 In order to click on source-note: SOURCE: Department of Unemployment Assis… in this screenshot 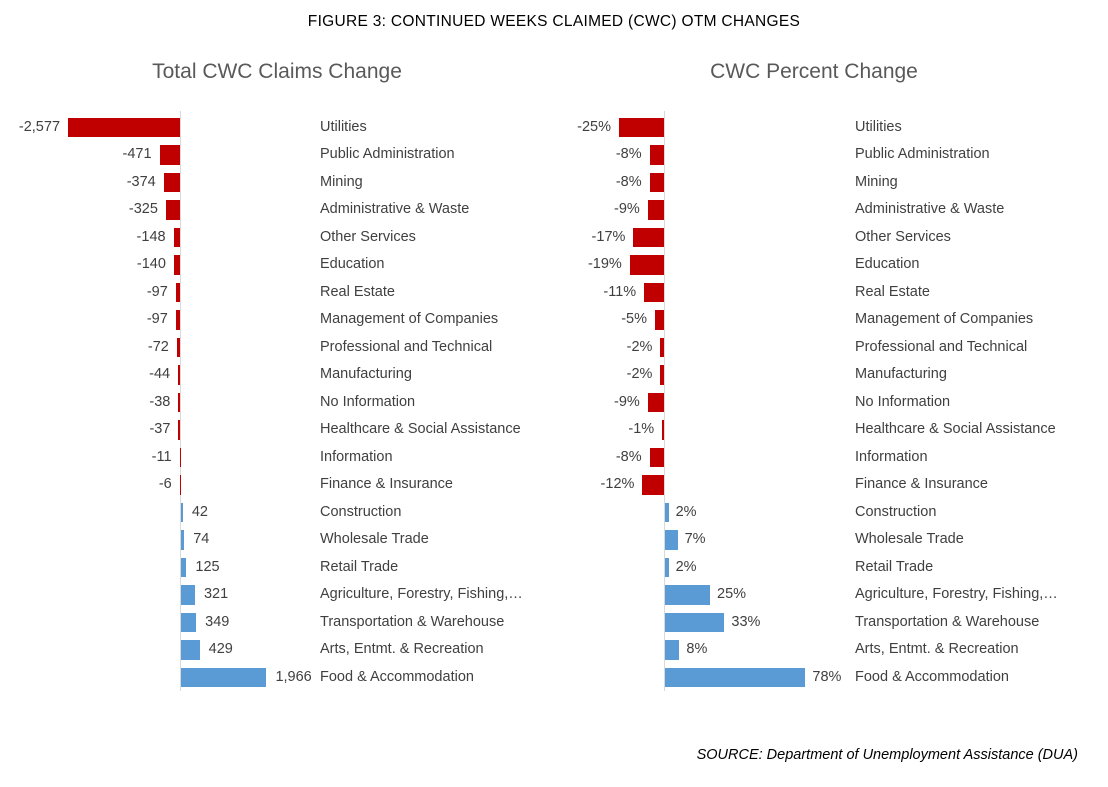, I will do `click(887, 755)`.